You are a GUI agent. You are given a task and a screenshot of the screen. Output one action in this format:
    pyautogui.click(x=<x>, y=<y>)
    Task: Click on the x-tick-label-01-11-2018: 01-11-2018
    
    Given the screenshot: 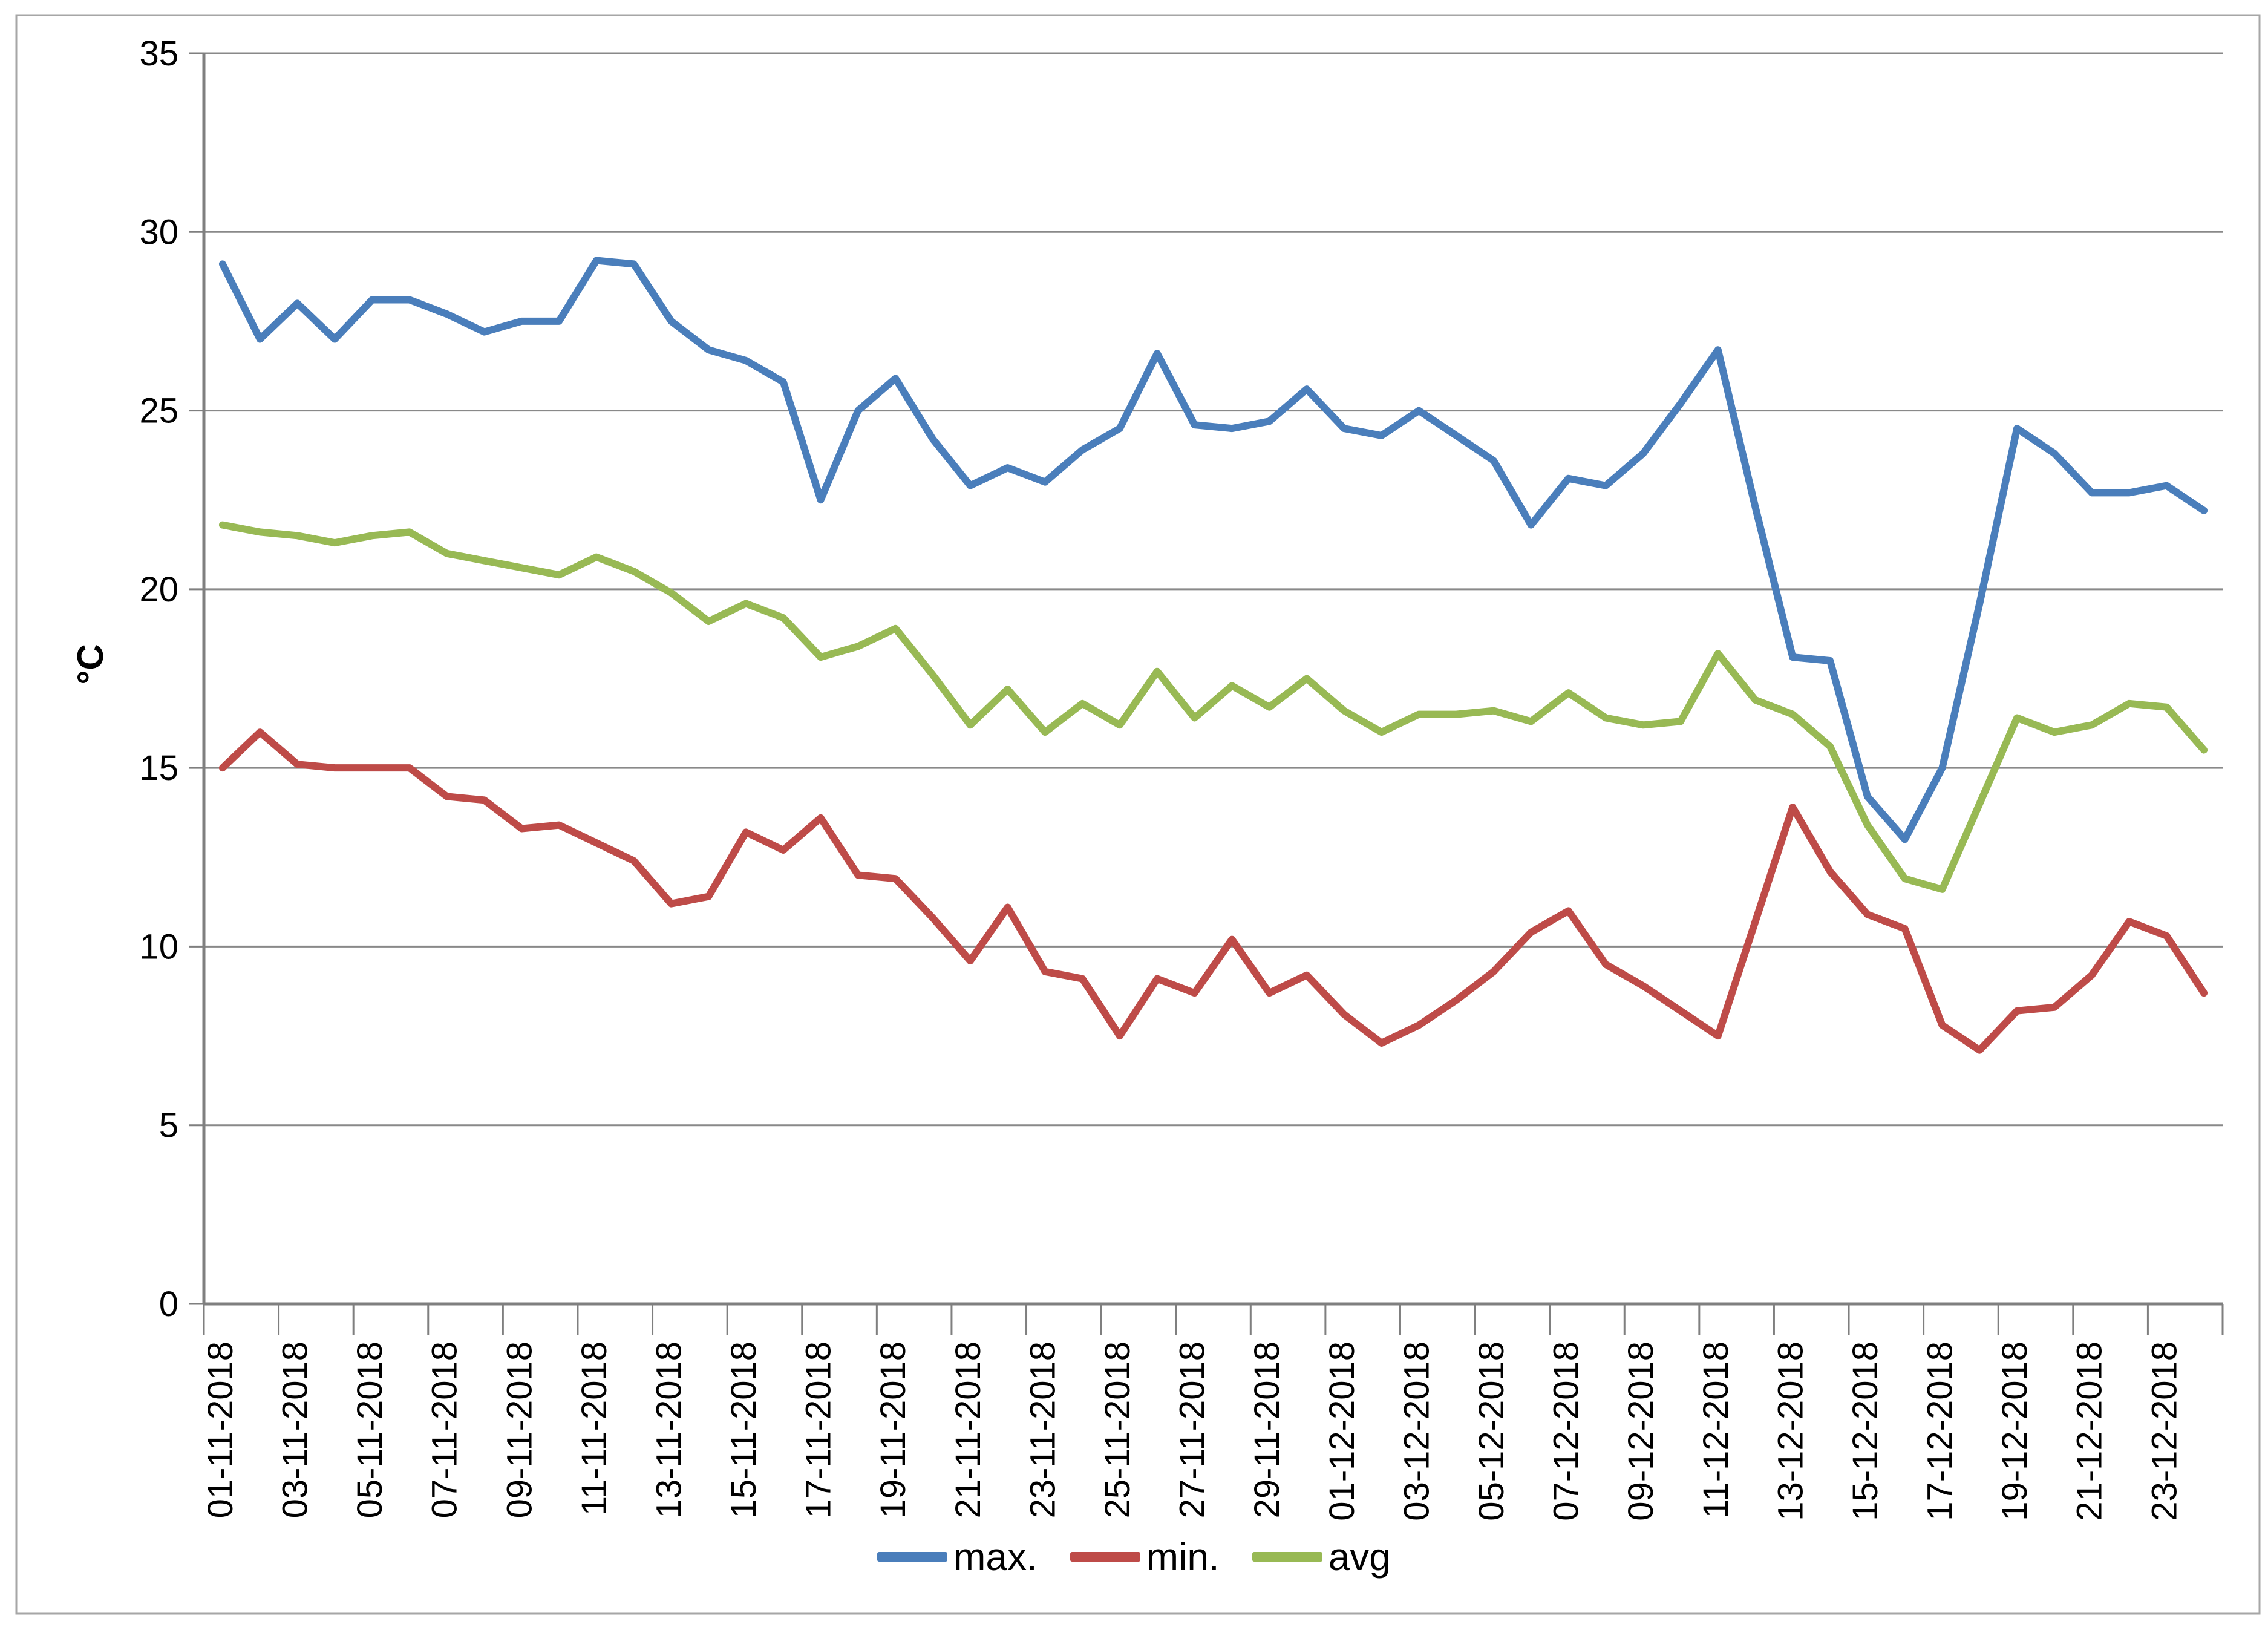 What is the action you would take?
    pyautogui.click(x=220, y=1429)
    